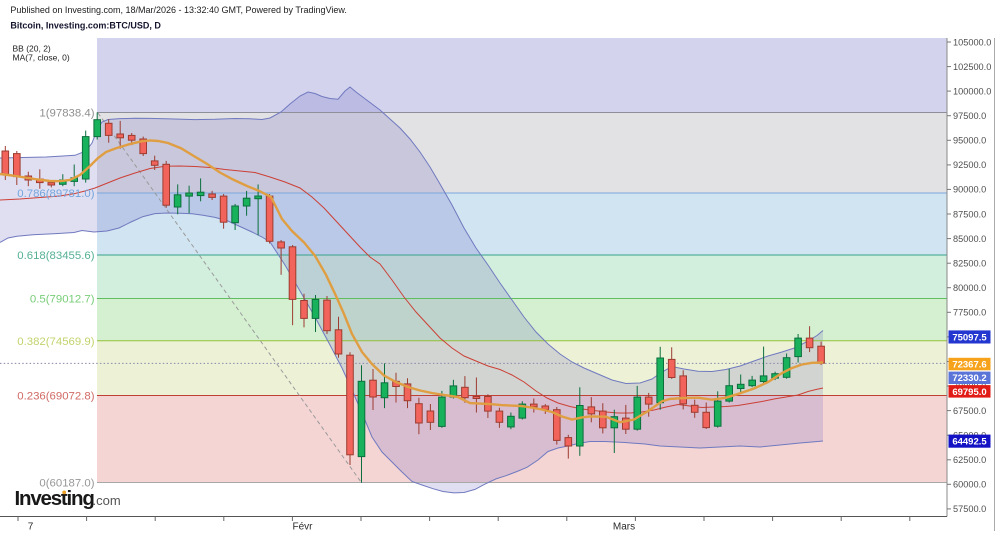 Image resolution: width=1000 pixels, height=542 pixels. I want to click on svg-text: 0.382(74569.9), so click(55, 342).